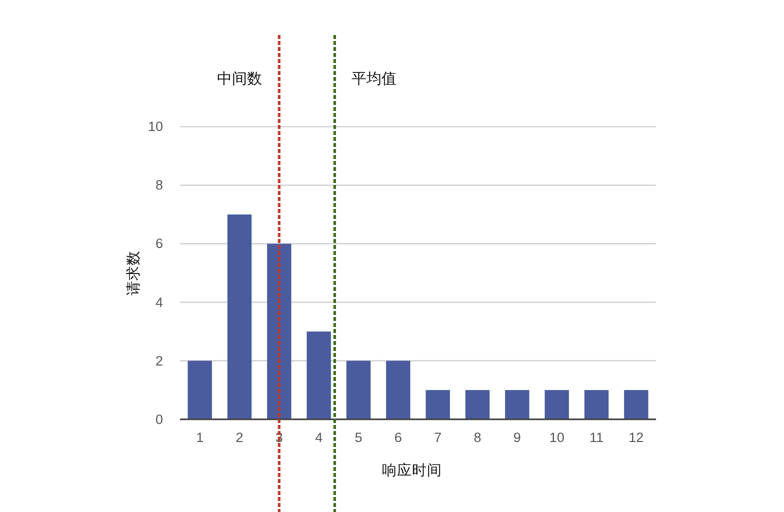 The width and height of the screenshot is (784, 512). Describe the element at coordinates (636, 437) in the screenshot. I see `x-tick-label: 12` at that location.